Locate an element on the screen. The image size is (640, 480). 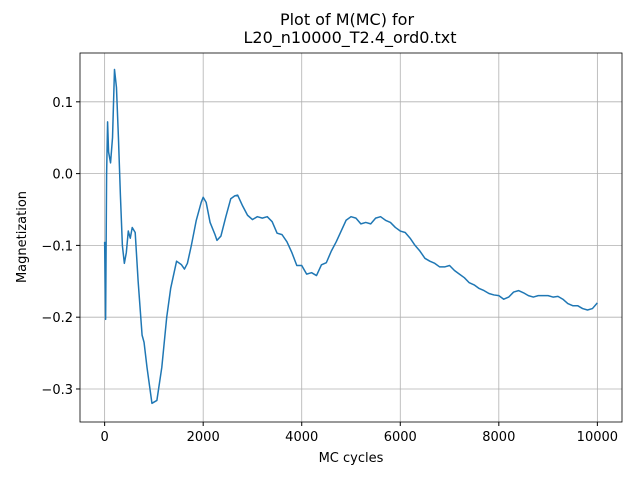
y-tick-label: −0.3 is located at coordinates (57, 390).